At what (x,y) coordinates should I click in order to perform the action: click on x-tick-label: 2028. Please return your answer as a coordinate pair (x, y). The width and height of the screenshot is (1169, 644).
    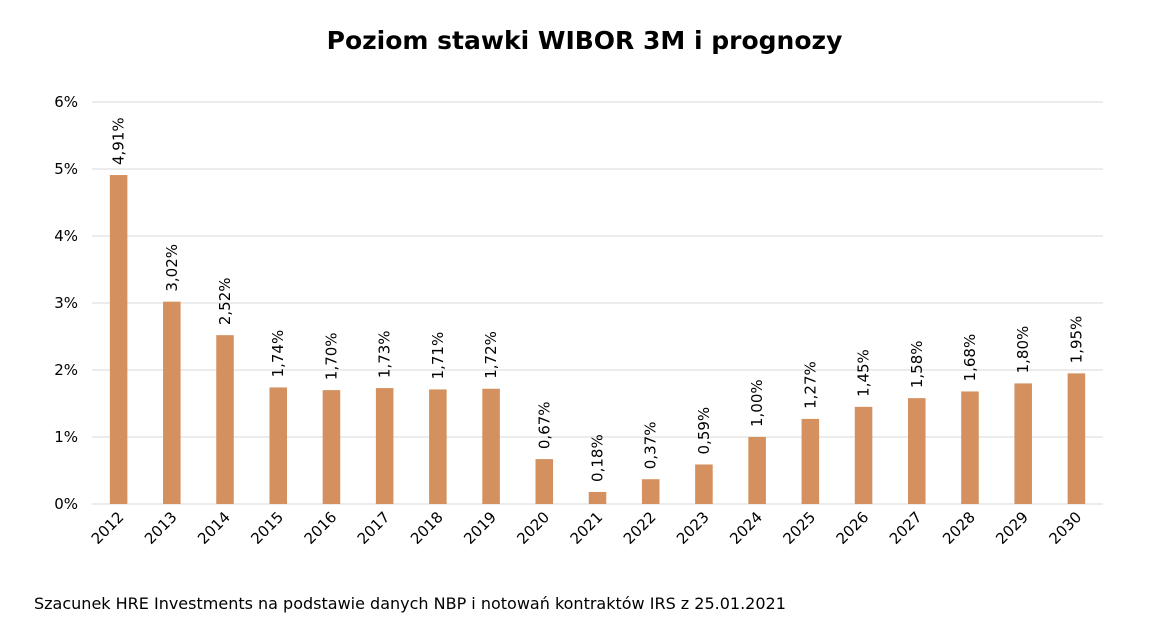
    Looking at the image, I should click on (959, 528).